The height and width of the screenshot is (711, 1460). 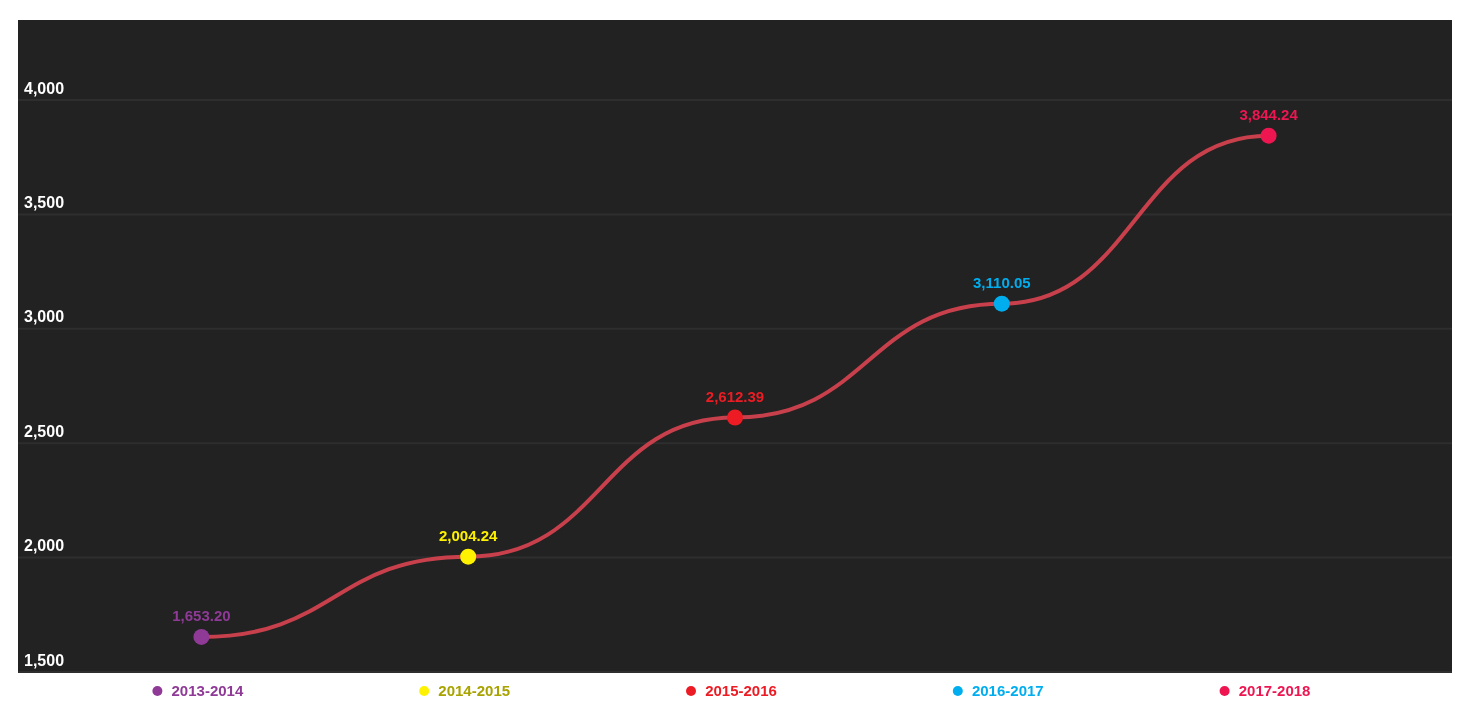 What do you see at coordinates (44, 317) in the screenshot?
I see `y-tick-label: 3,000` at bounding box center [44, 317].